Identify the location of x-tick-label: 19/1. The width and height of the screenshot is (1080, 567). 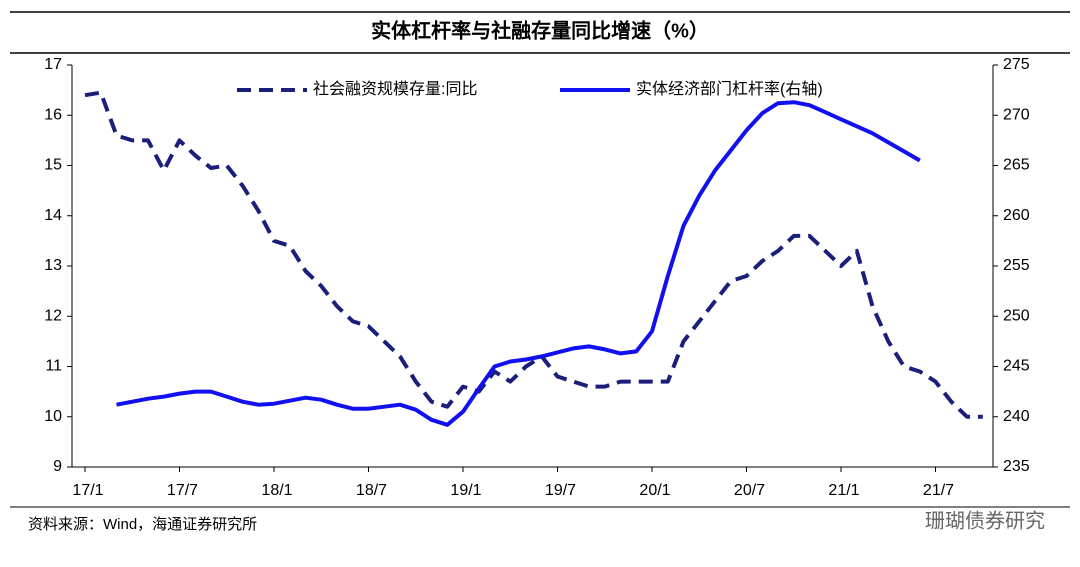
(465, 490).